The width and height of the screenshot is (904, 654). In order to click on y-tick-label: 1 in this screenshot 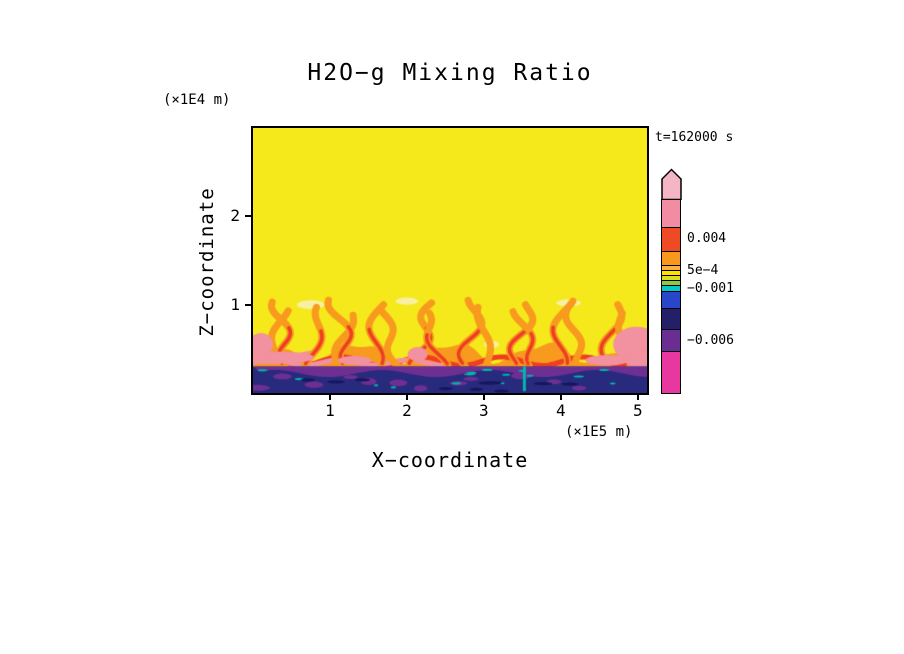, I will do `click(235, 304)`.